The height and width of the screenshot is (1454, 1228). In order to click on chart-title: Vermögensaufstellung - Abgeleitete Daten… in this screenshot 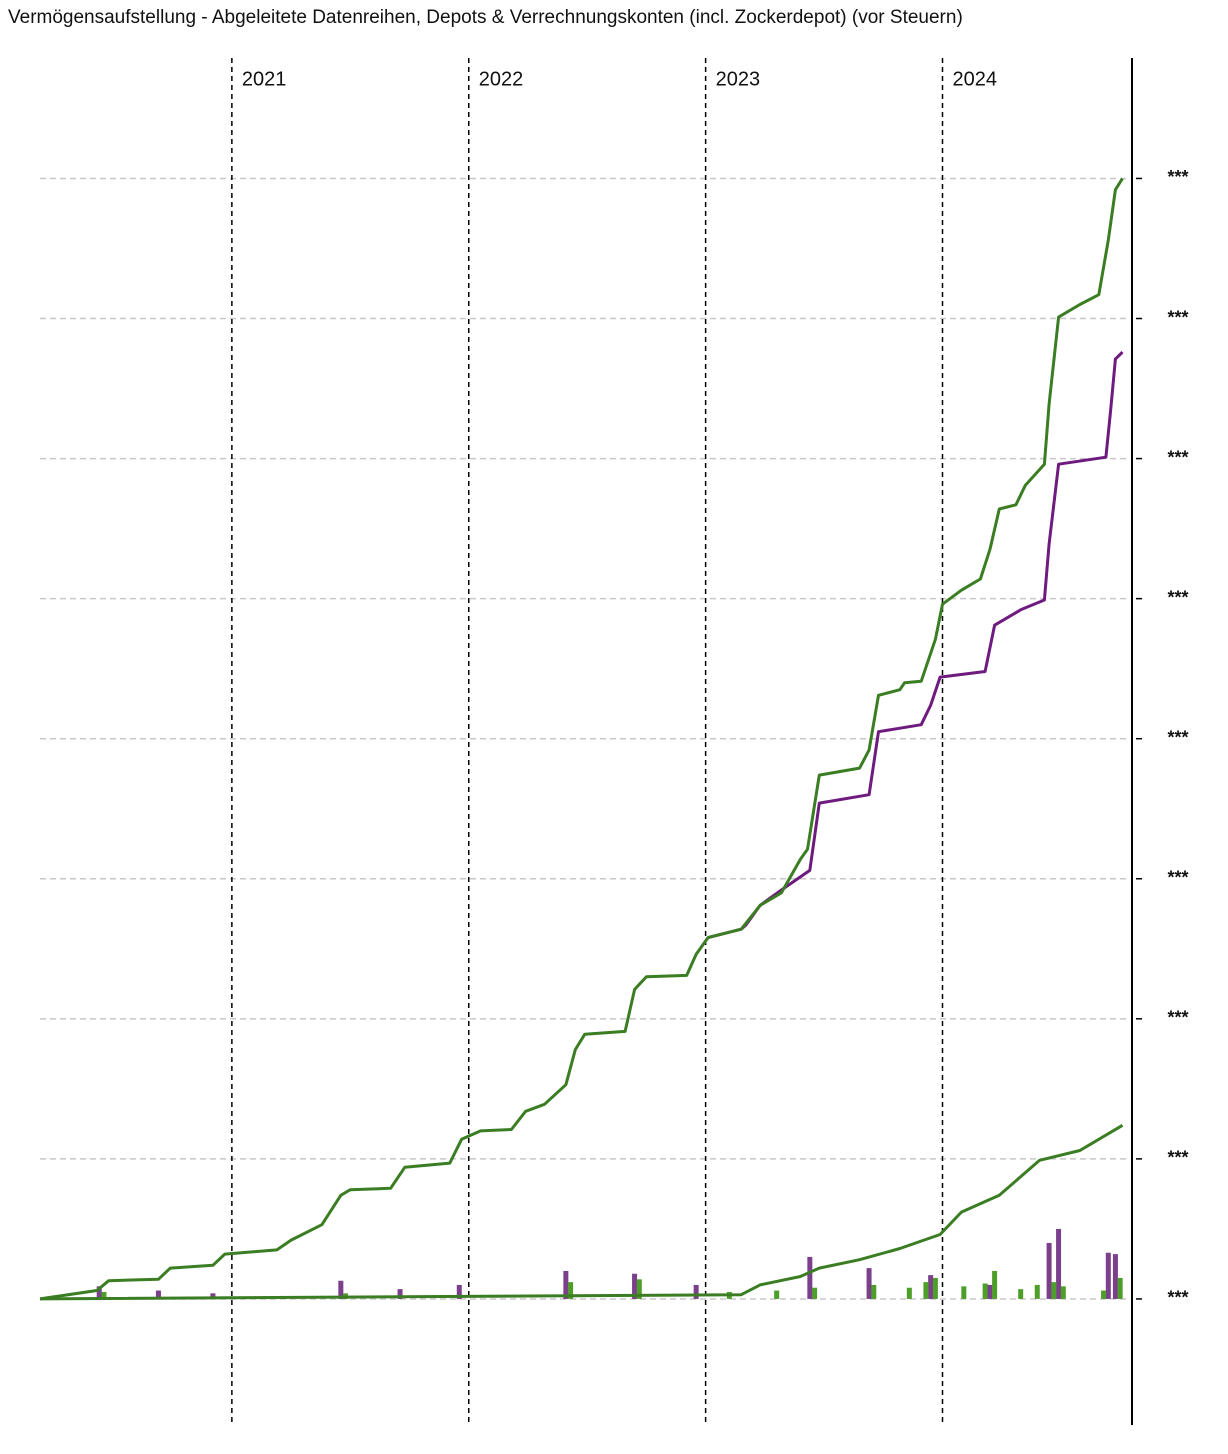, I will do `click(485, 17)`.